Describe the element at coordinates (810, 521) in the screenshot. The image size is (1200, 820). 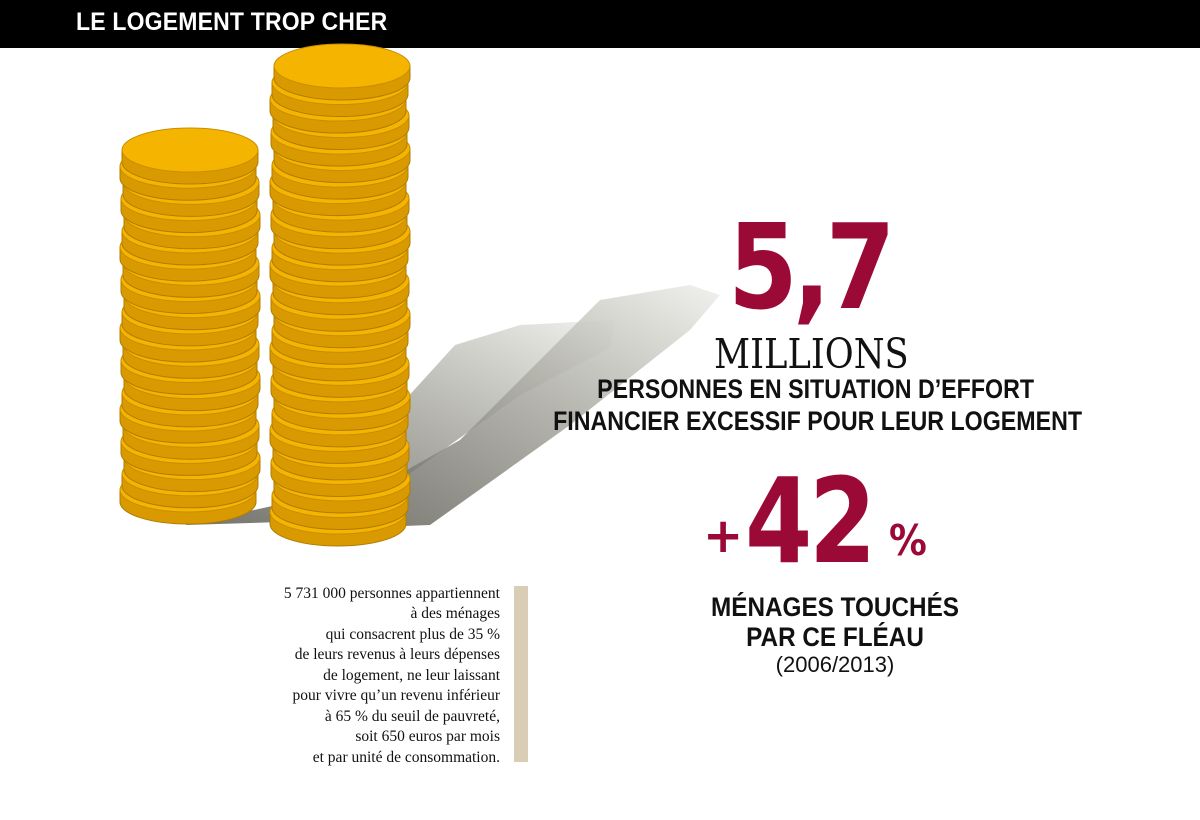
I see `stat-percent-value: 42` at that location.